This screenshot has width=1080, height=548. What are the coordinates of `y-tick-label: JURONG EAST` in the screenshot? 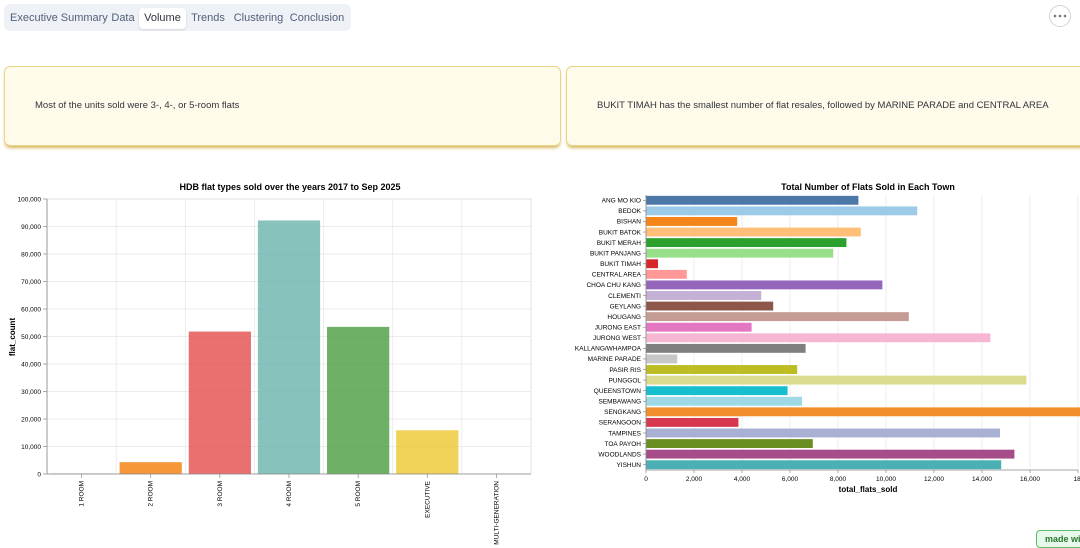 It's located at (618, 328).